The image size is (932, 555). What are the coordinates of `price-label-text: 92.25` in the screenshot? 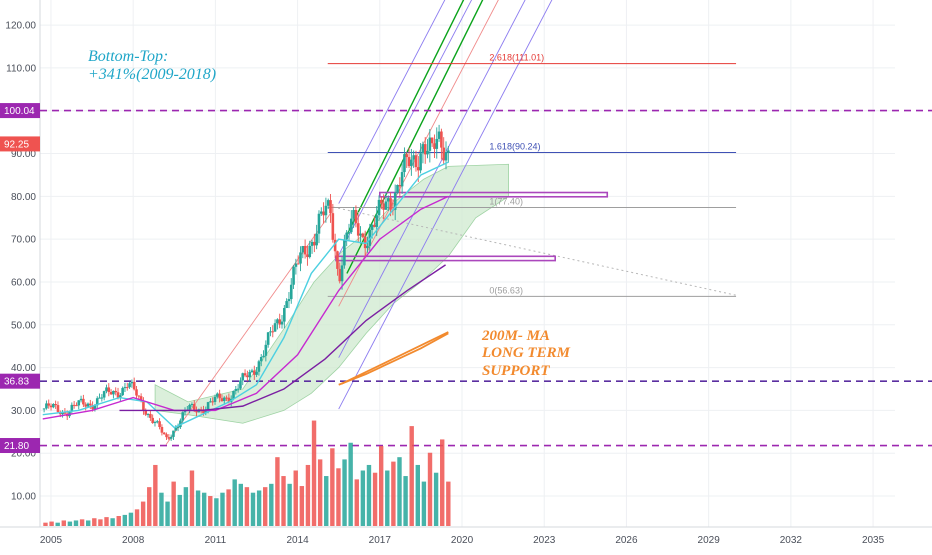 It's located at (16, 144).